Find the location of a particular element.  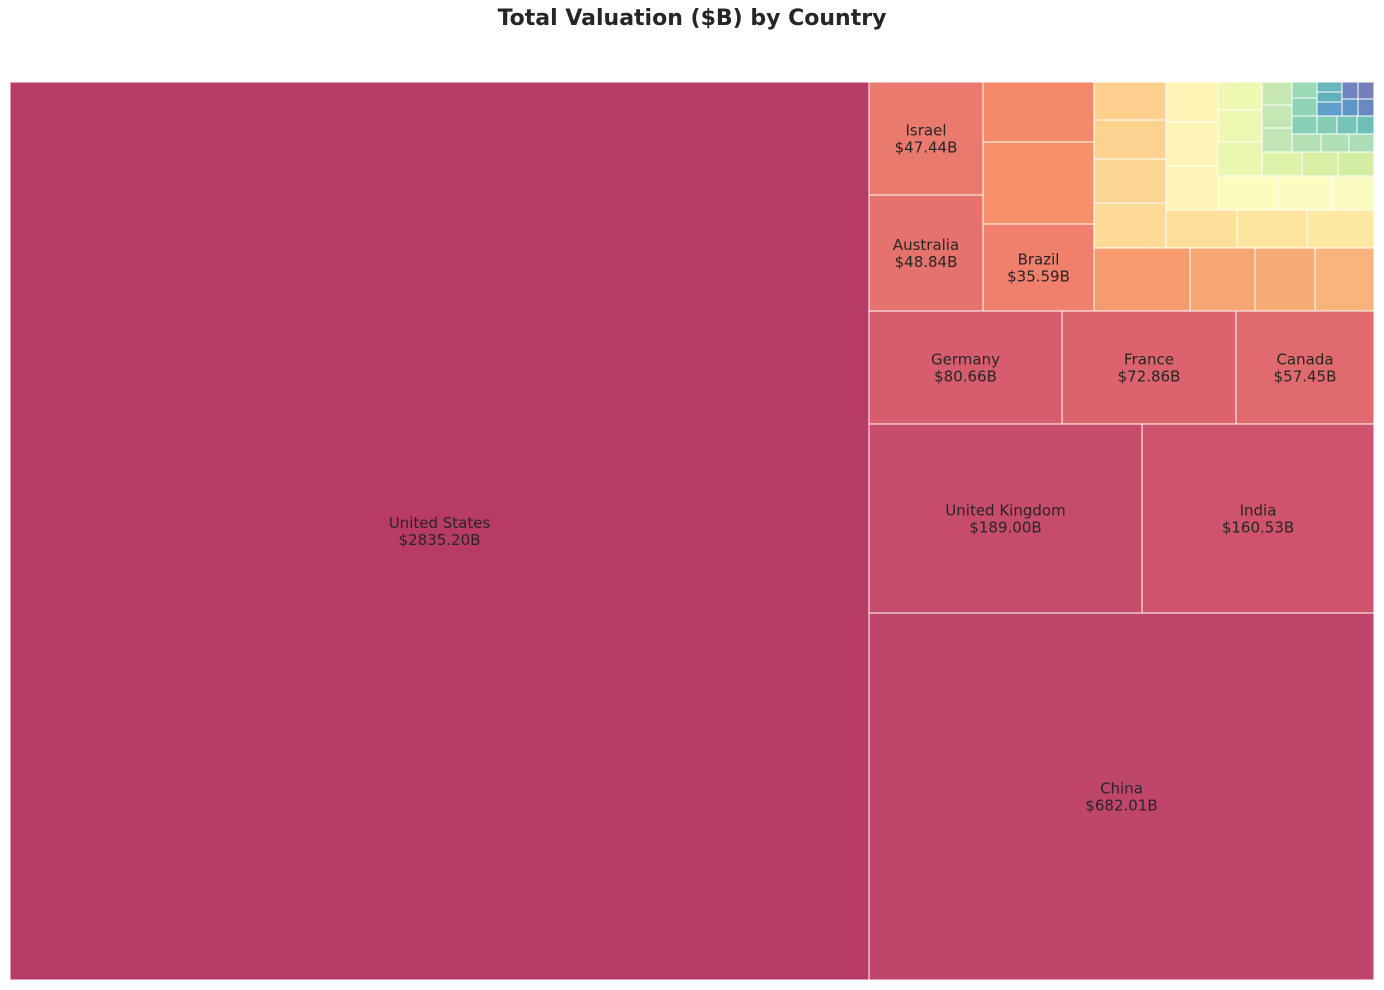

treemap-cell-israel is located at coordinates (926, 138).